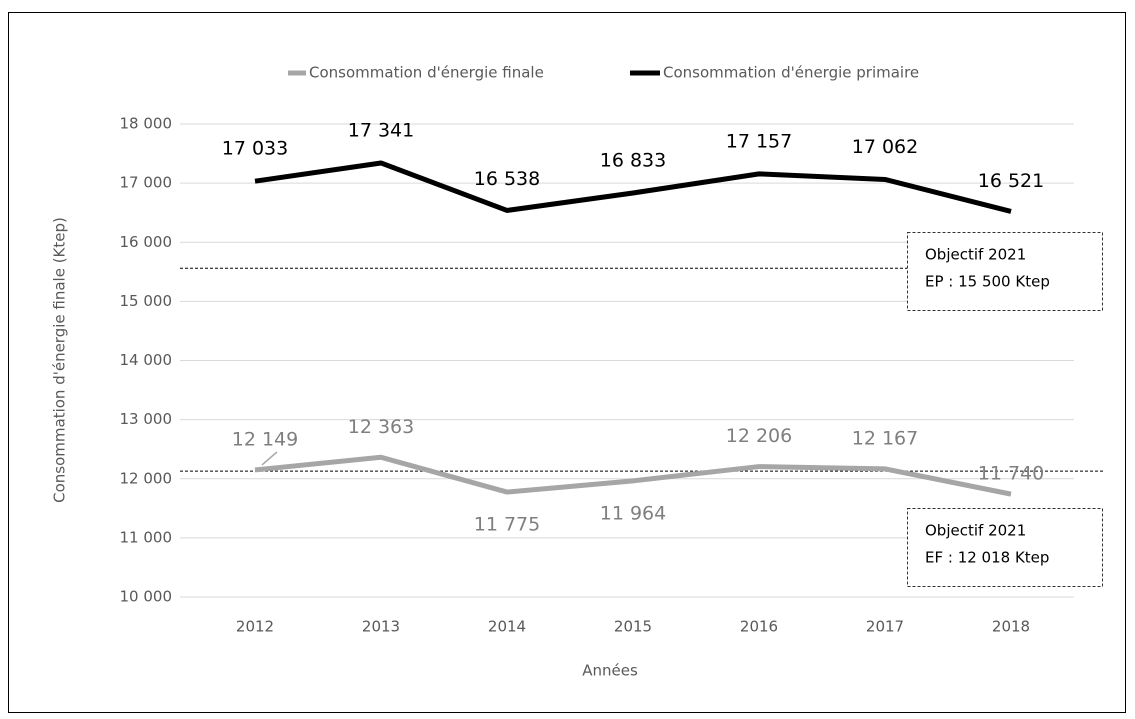 This screenshot has height=719, width=1135. What do you see at coordinates (146, 478) in the screenshot?
I see `y-tick-label: 12 000` at bounding box center [146, 478].